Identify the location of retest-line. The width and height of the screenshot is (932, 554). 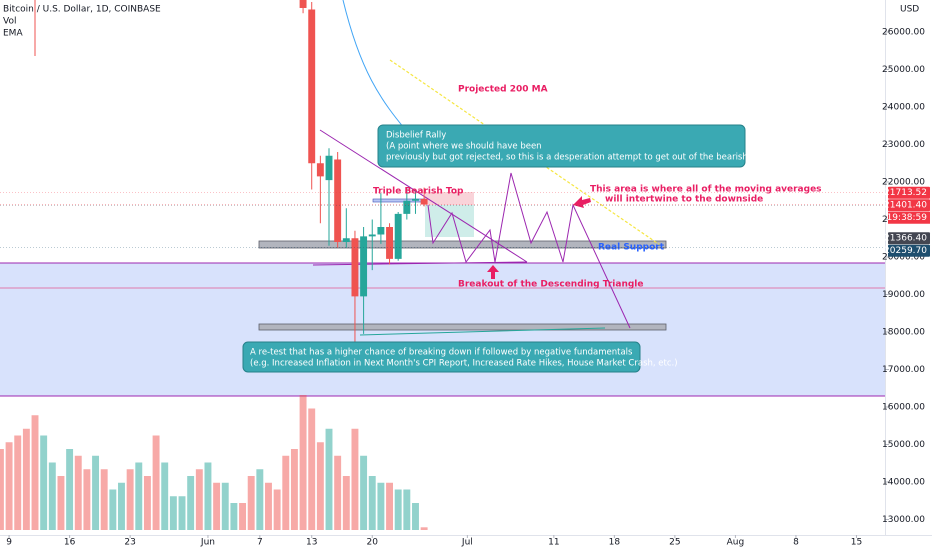
(482, 331).